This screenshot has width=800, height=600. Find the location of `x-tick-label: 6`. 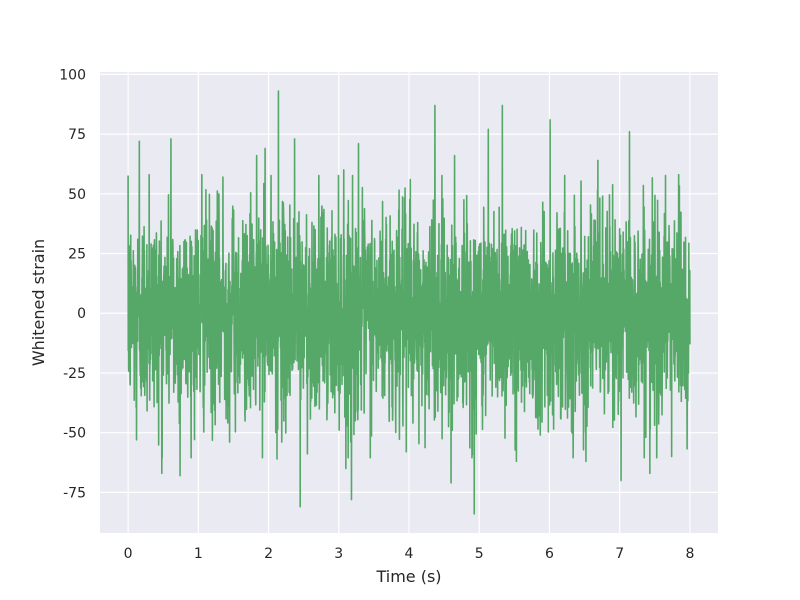

x-tick-label: 6 is located at coordinates (549, 554).